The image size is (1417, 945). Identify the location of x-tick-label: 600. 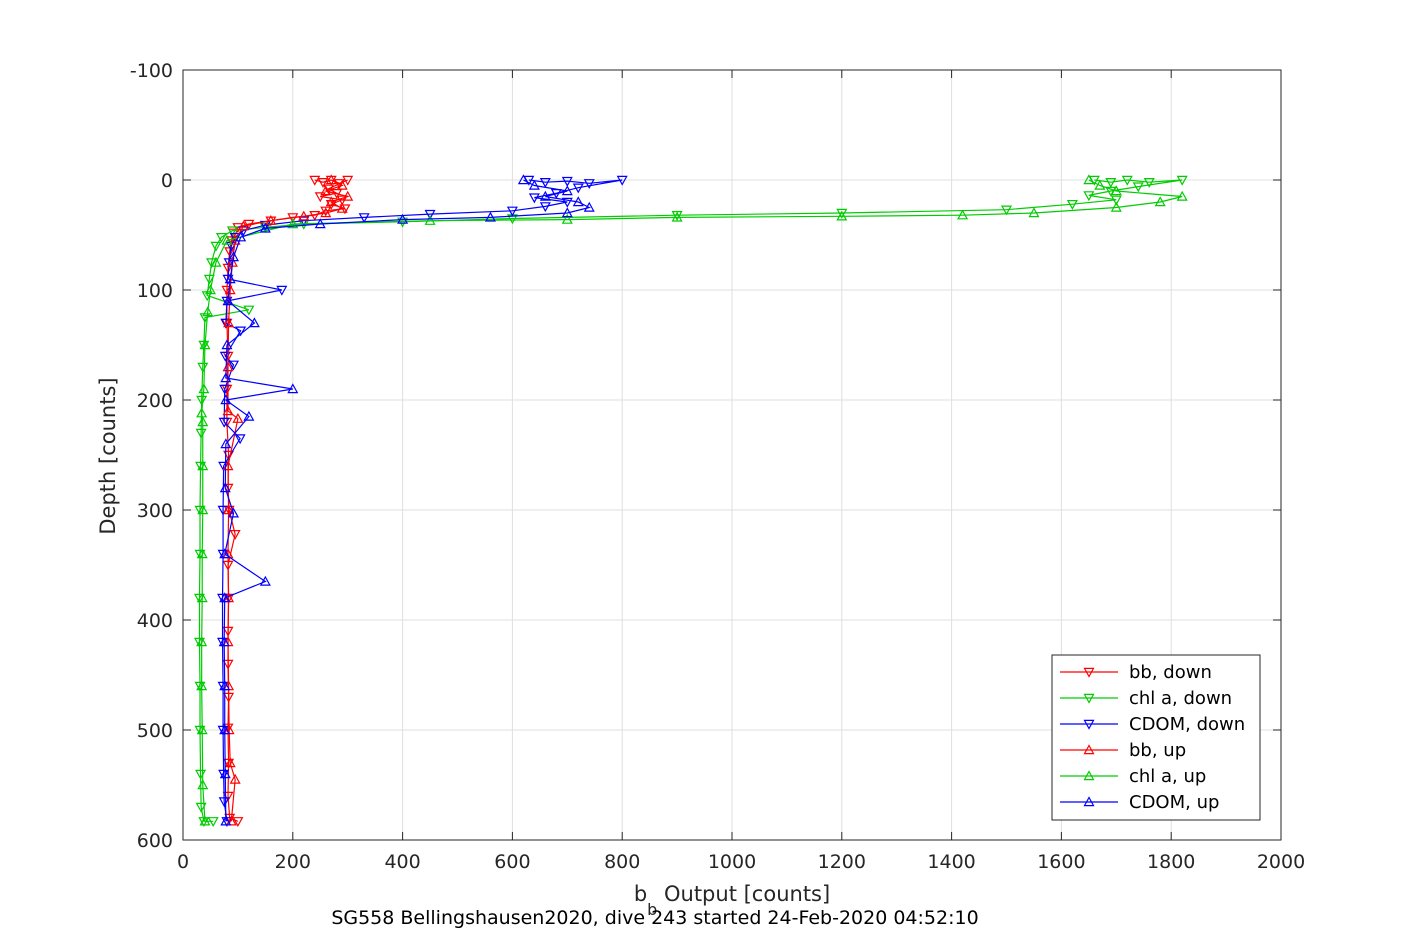
(512, 862).